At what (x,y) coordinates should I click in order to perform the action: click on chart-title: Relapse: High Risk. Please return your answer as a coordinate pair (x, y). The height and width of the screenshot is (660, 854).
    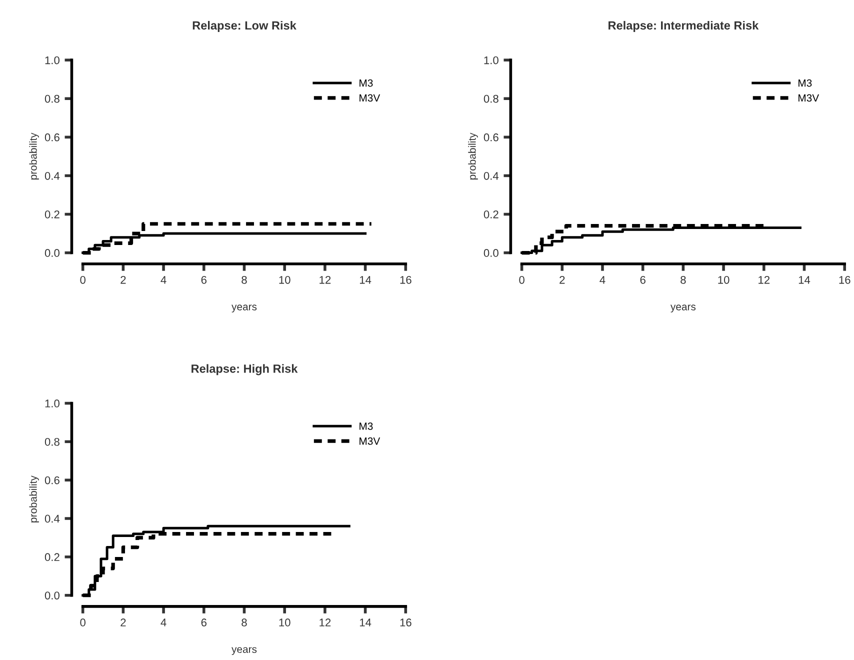
    Looking at the image, I should click on (245, 370).